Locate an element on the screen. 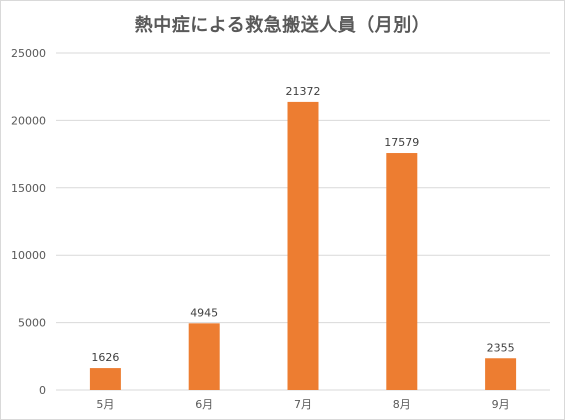 Image resolution: width=565 pixels, height=420 pixels. y-tick-label: 15000 is located at coordinates (28, 188).